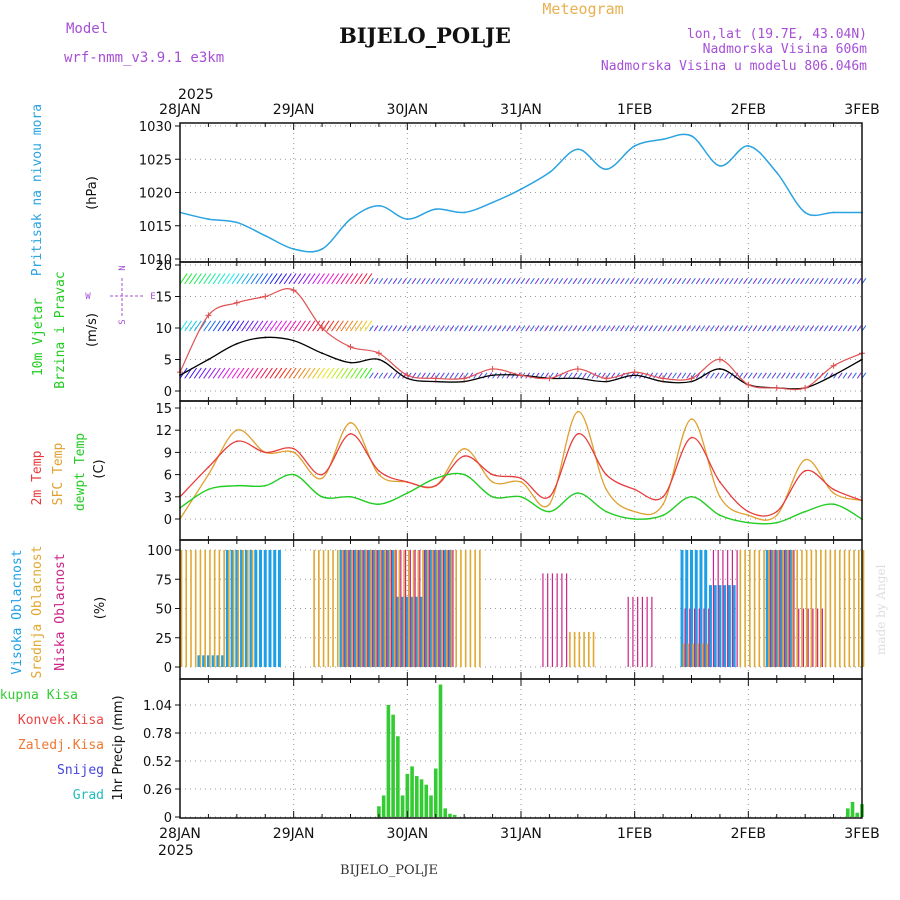  Describe the element at coordinates (634, 110) in the screenshot. I see `time-label-top: 1FEB` at that location.